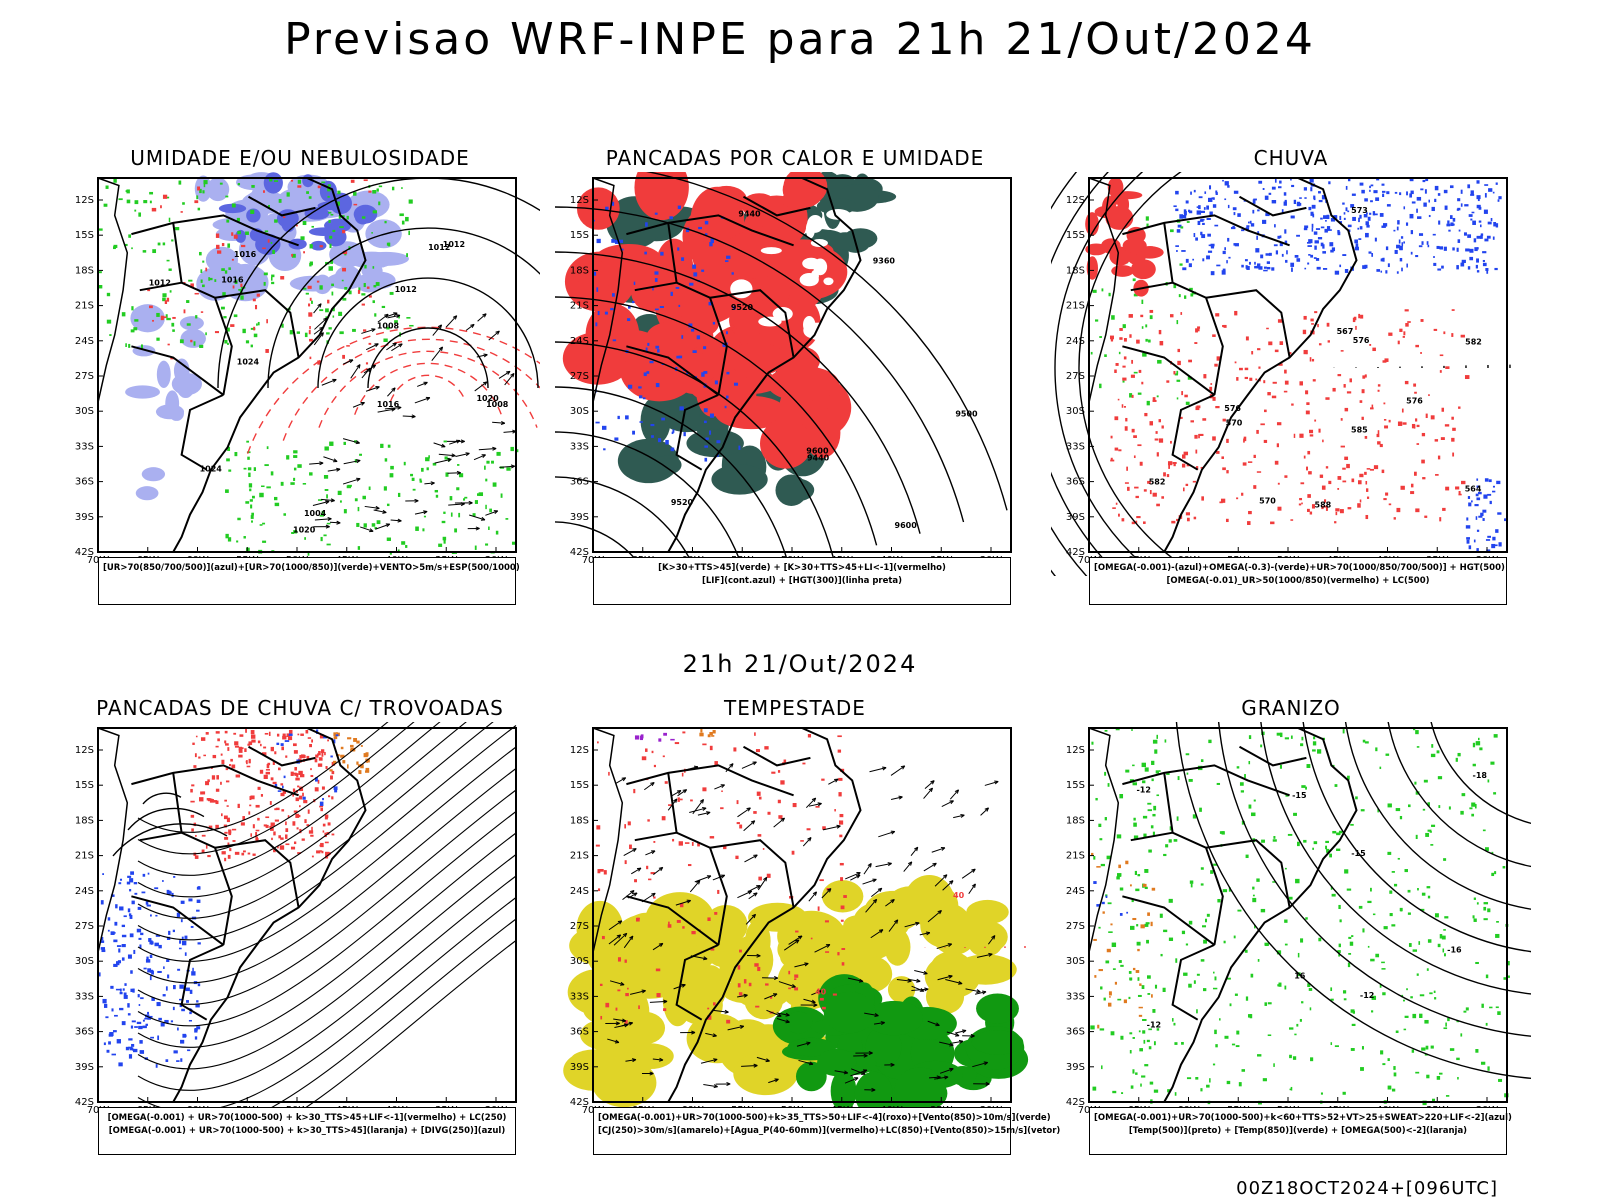 Image resolution: width=1600 pixels, height=1200 pixels. I want to click on contour-label: 1008, so click(388, 326).